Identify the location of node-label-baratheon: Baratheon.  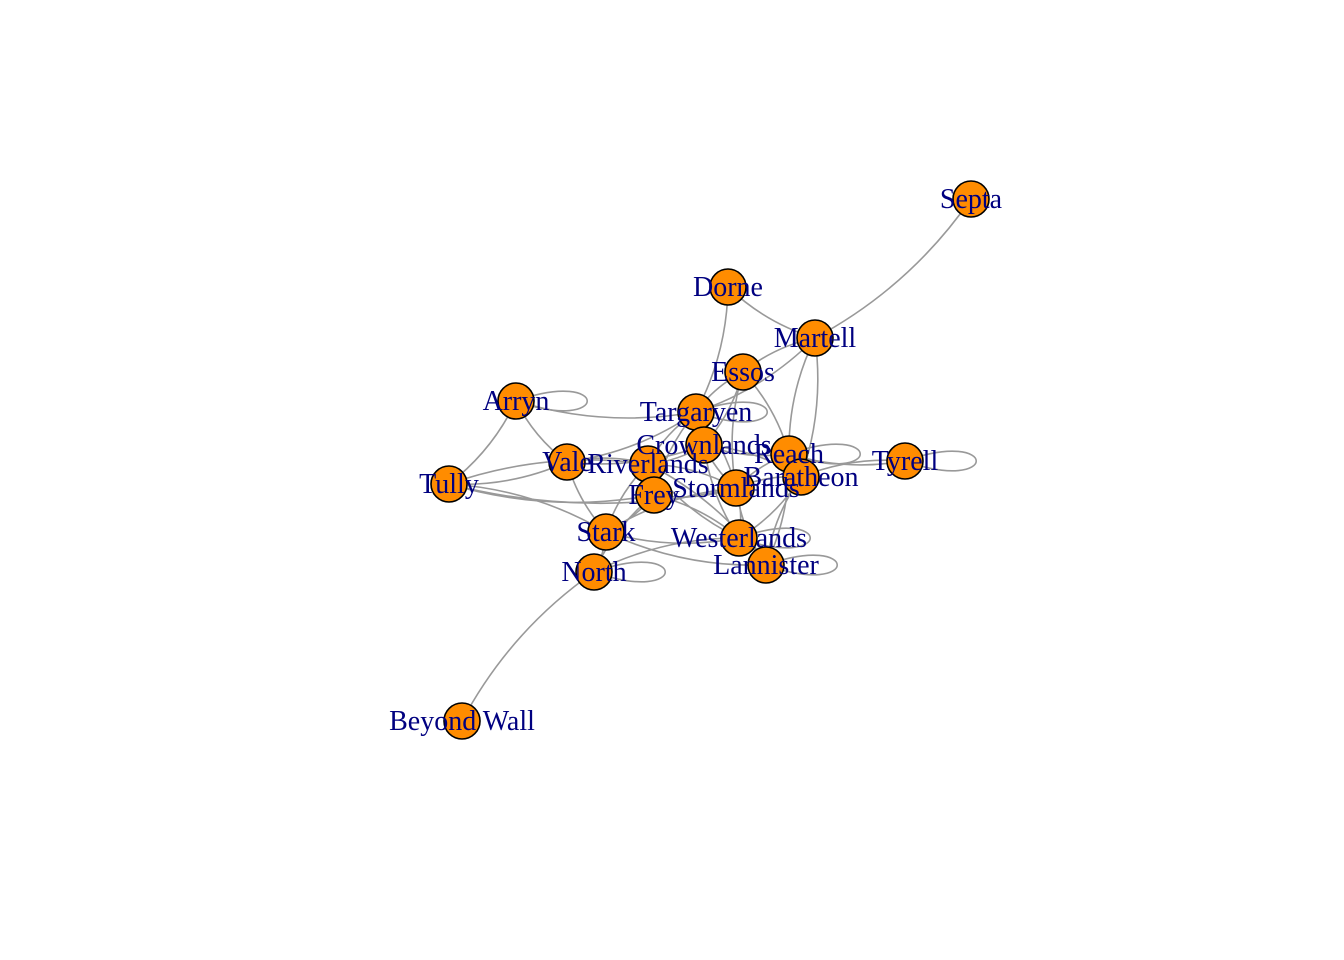
(800, 477).